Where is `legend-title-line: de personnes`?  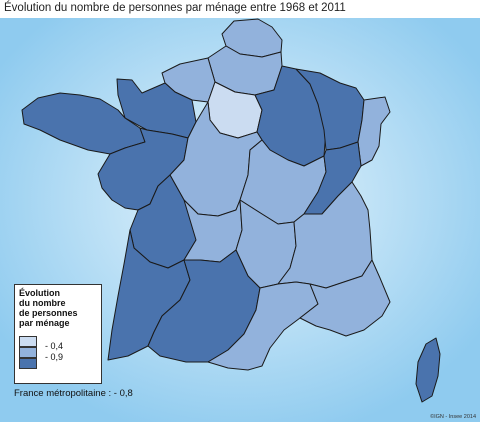 legend-title-line: de personnes is located at coordinates (48, 313).